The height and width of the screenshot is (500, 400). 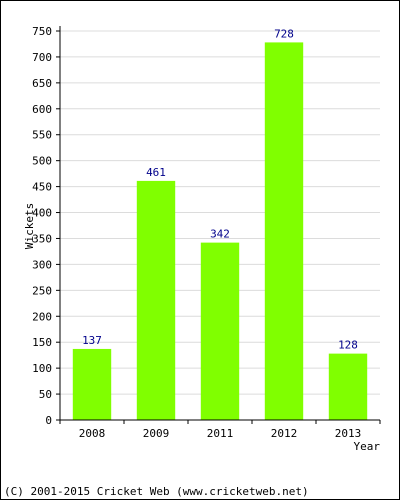 What do you see at coordinates (92, 433) in the screenshot?
I see `x-tick-label: 2008` at bounding box center [92, 433].